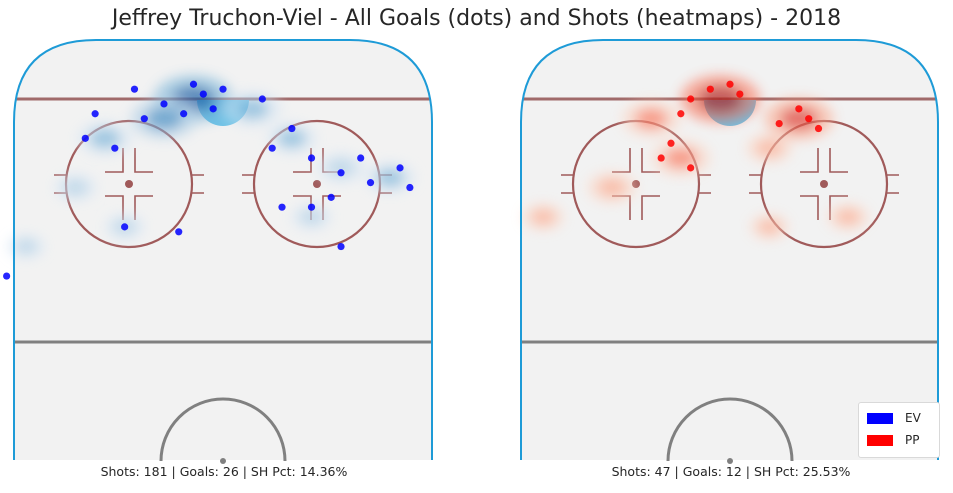  What do you see at coordinates (913, 418) in the screenshot?
I see `legend-label-ev: EV` at bounding box center [913, 418].